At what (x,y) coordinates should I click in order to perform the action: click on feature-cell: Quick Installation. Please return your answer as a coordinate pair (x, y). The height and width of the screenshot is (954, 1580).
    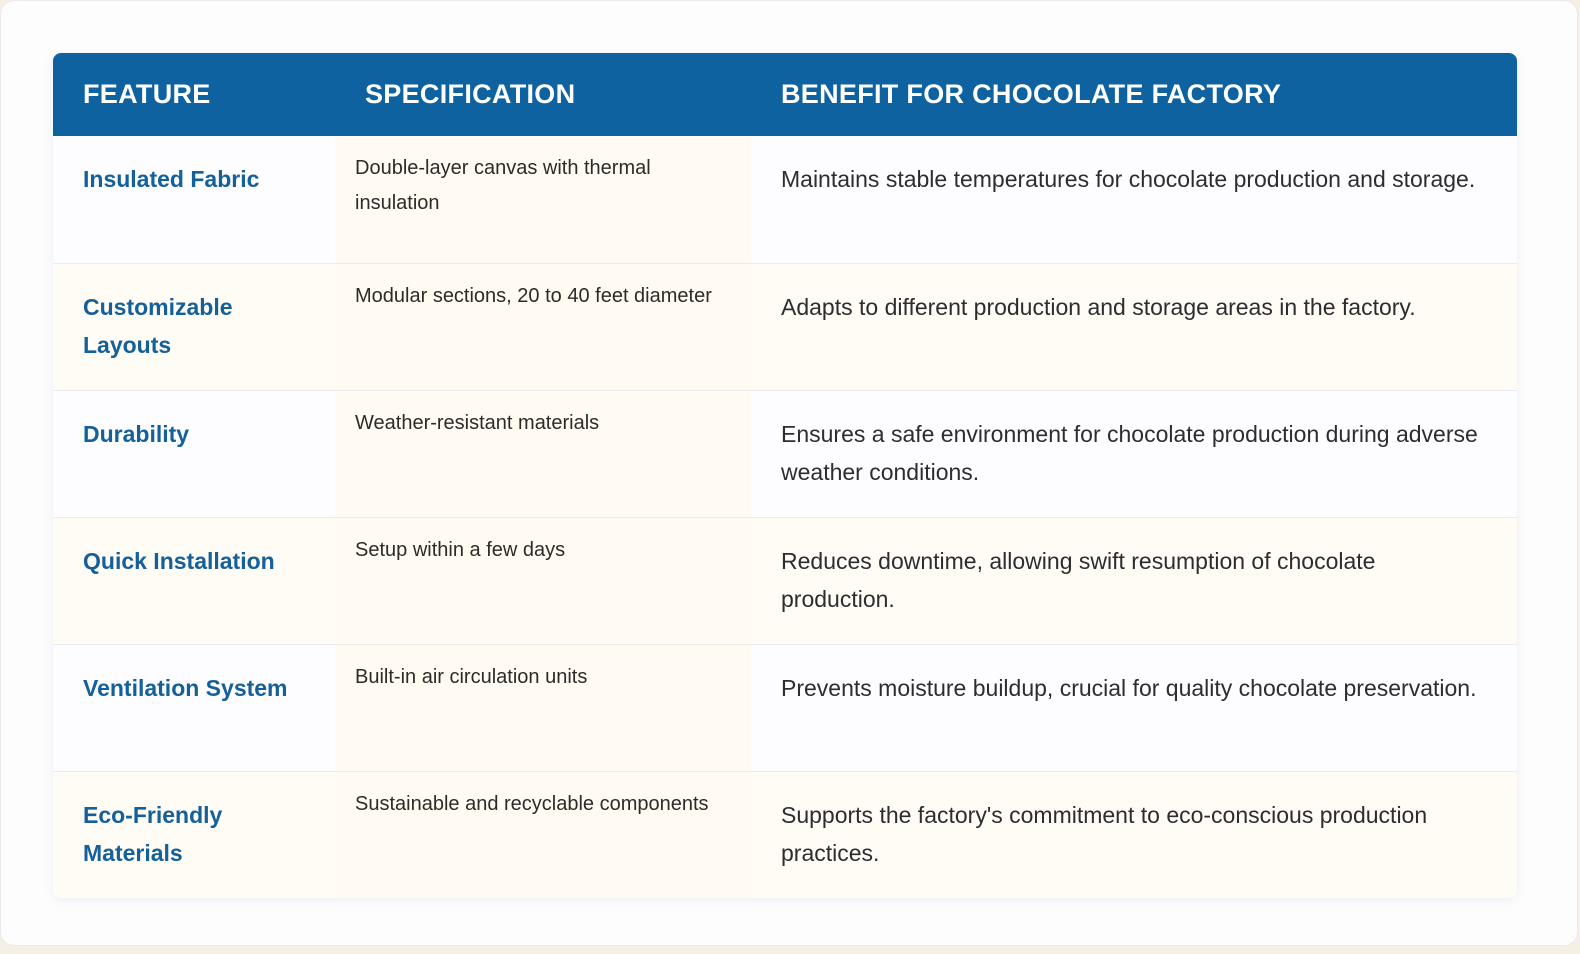
    Looking at the image, I should click on (179, 560).